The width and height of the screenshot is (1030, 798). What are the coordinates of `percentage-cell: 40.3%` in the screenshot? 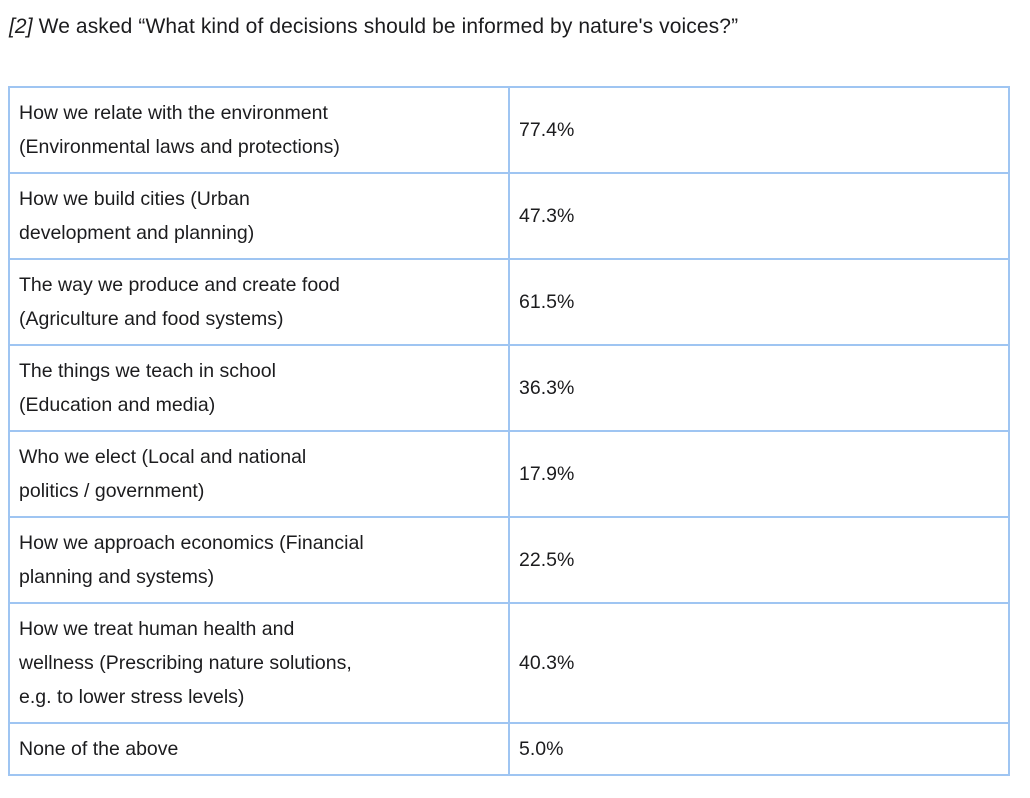 It's located at (759, 663).